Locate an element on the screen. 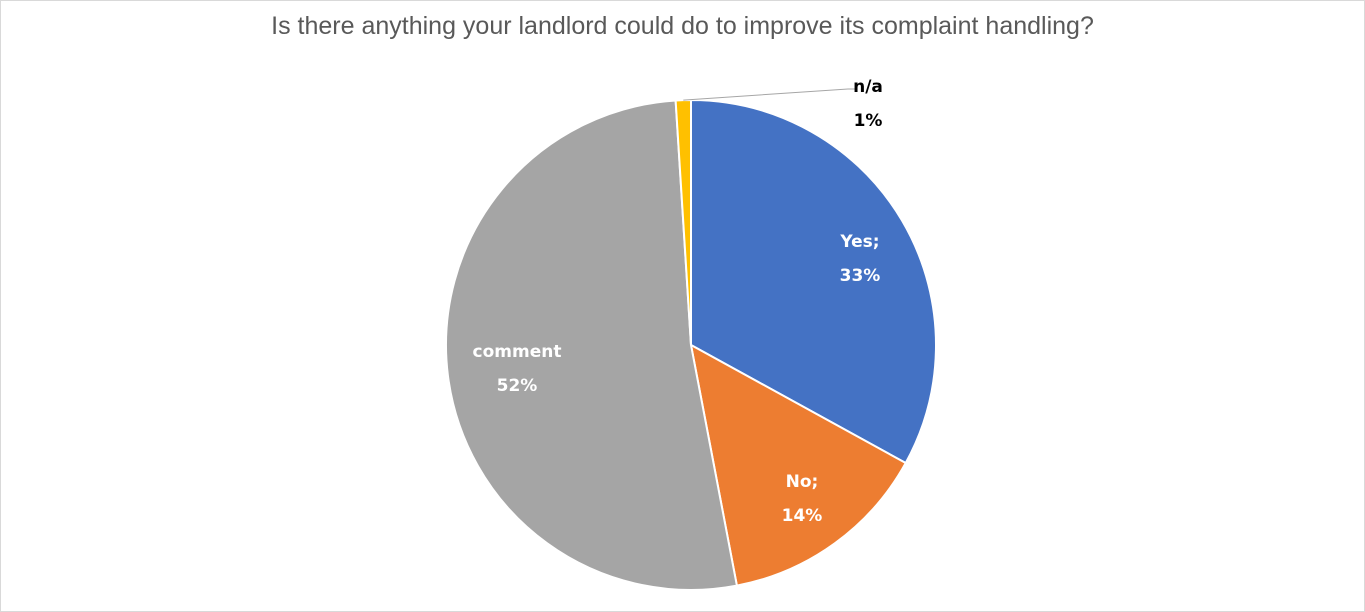 This screenshot has height=612, width=1365. leader-line-n-a is located at coordinates (769, 94).